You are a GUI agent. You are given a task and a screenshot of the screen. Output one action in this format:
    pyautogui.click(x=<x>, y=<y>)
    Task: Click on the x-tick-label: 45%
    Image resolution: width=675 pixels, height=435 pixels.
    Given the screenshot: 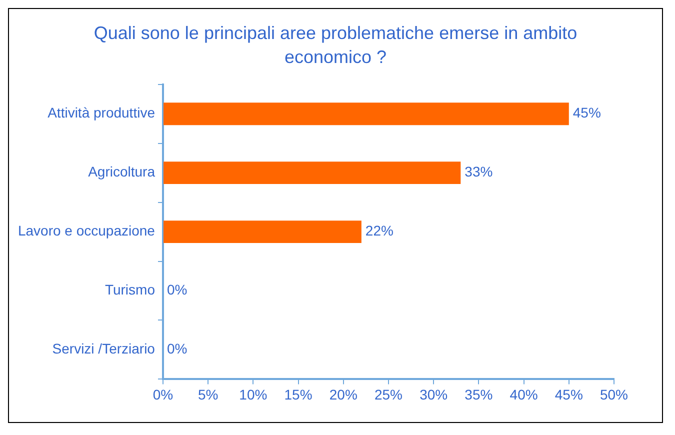 What is the action you would take?
    pyautogui.click(x=568, y=394)
    